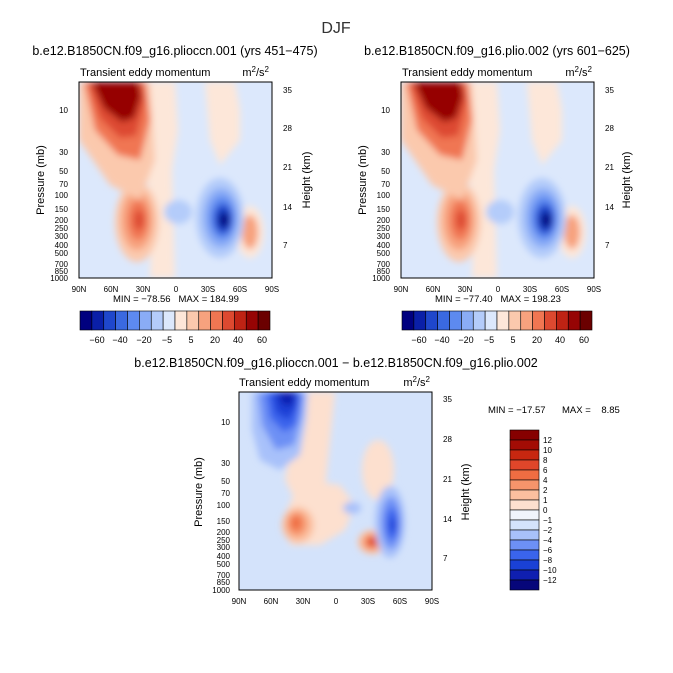 The height and width of the screenshot is (673, 673). I want to click on panel-1-y2label: Height (km), so click(307, 180).